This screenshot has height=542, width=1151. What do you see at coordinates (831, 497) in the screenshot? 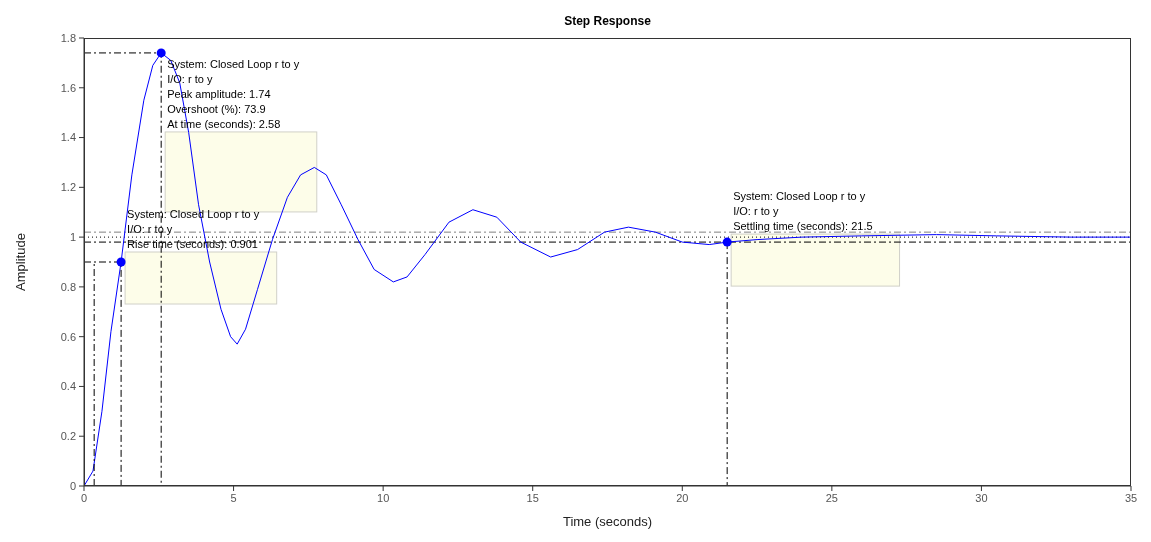
I see `x-tick-label: 25` at bounding box center [831, 497].